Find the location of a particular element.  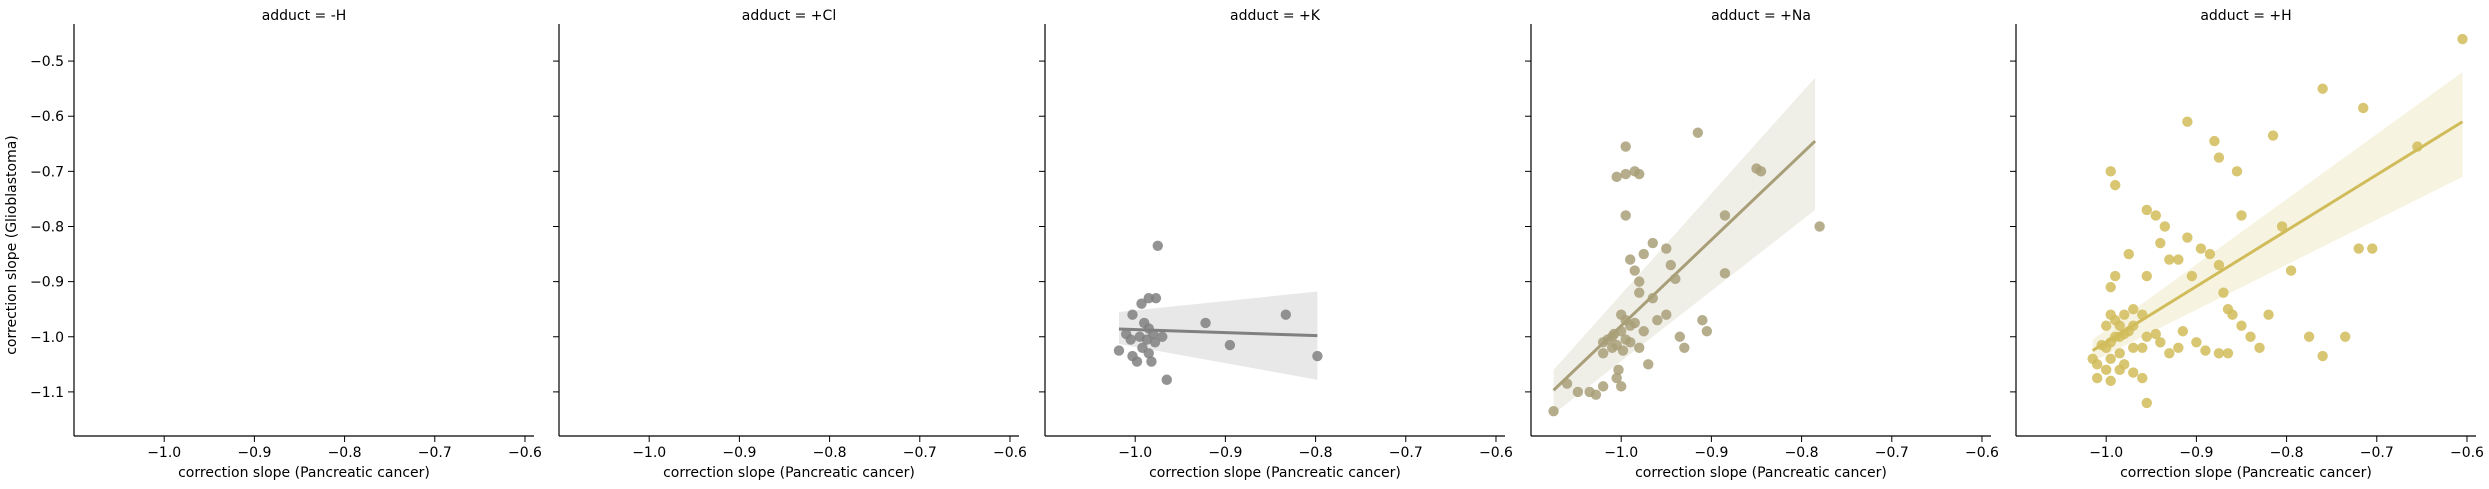

y-tick-label: −0.5 is located at coordinates (47, 62).